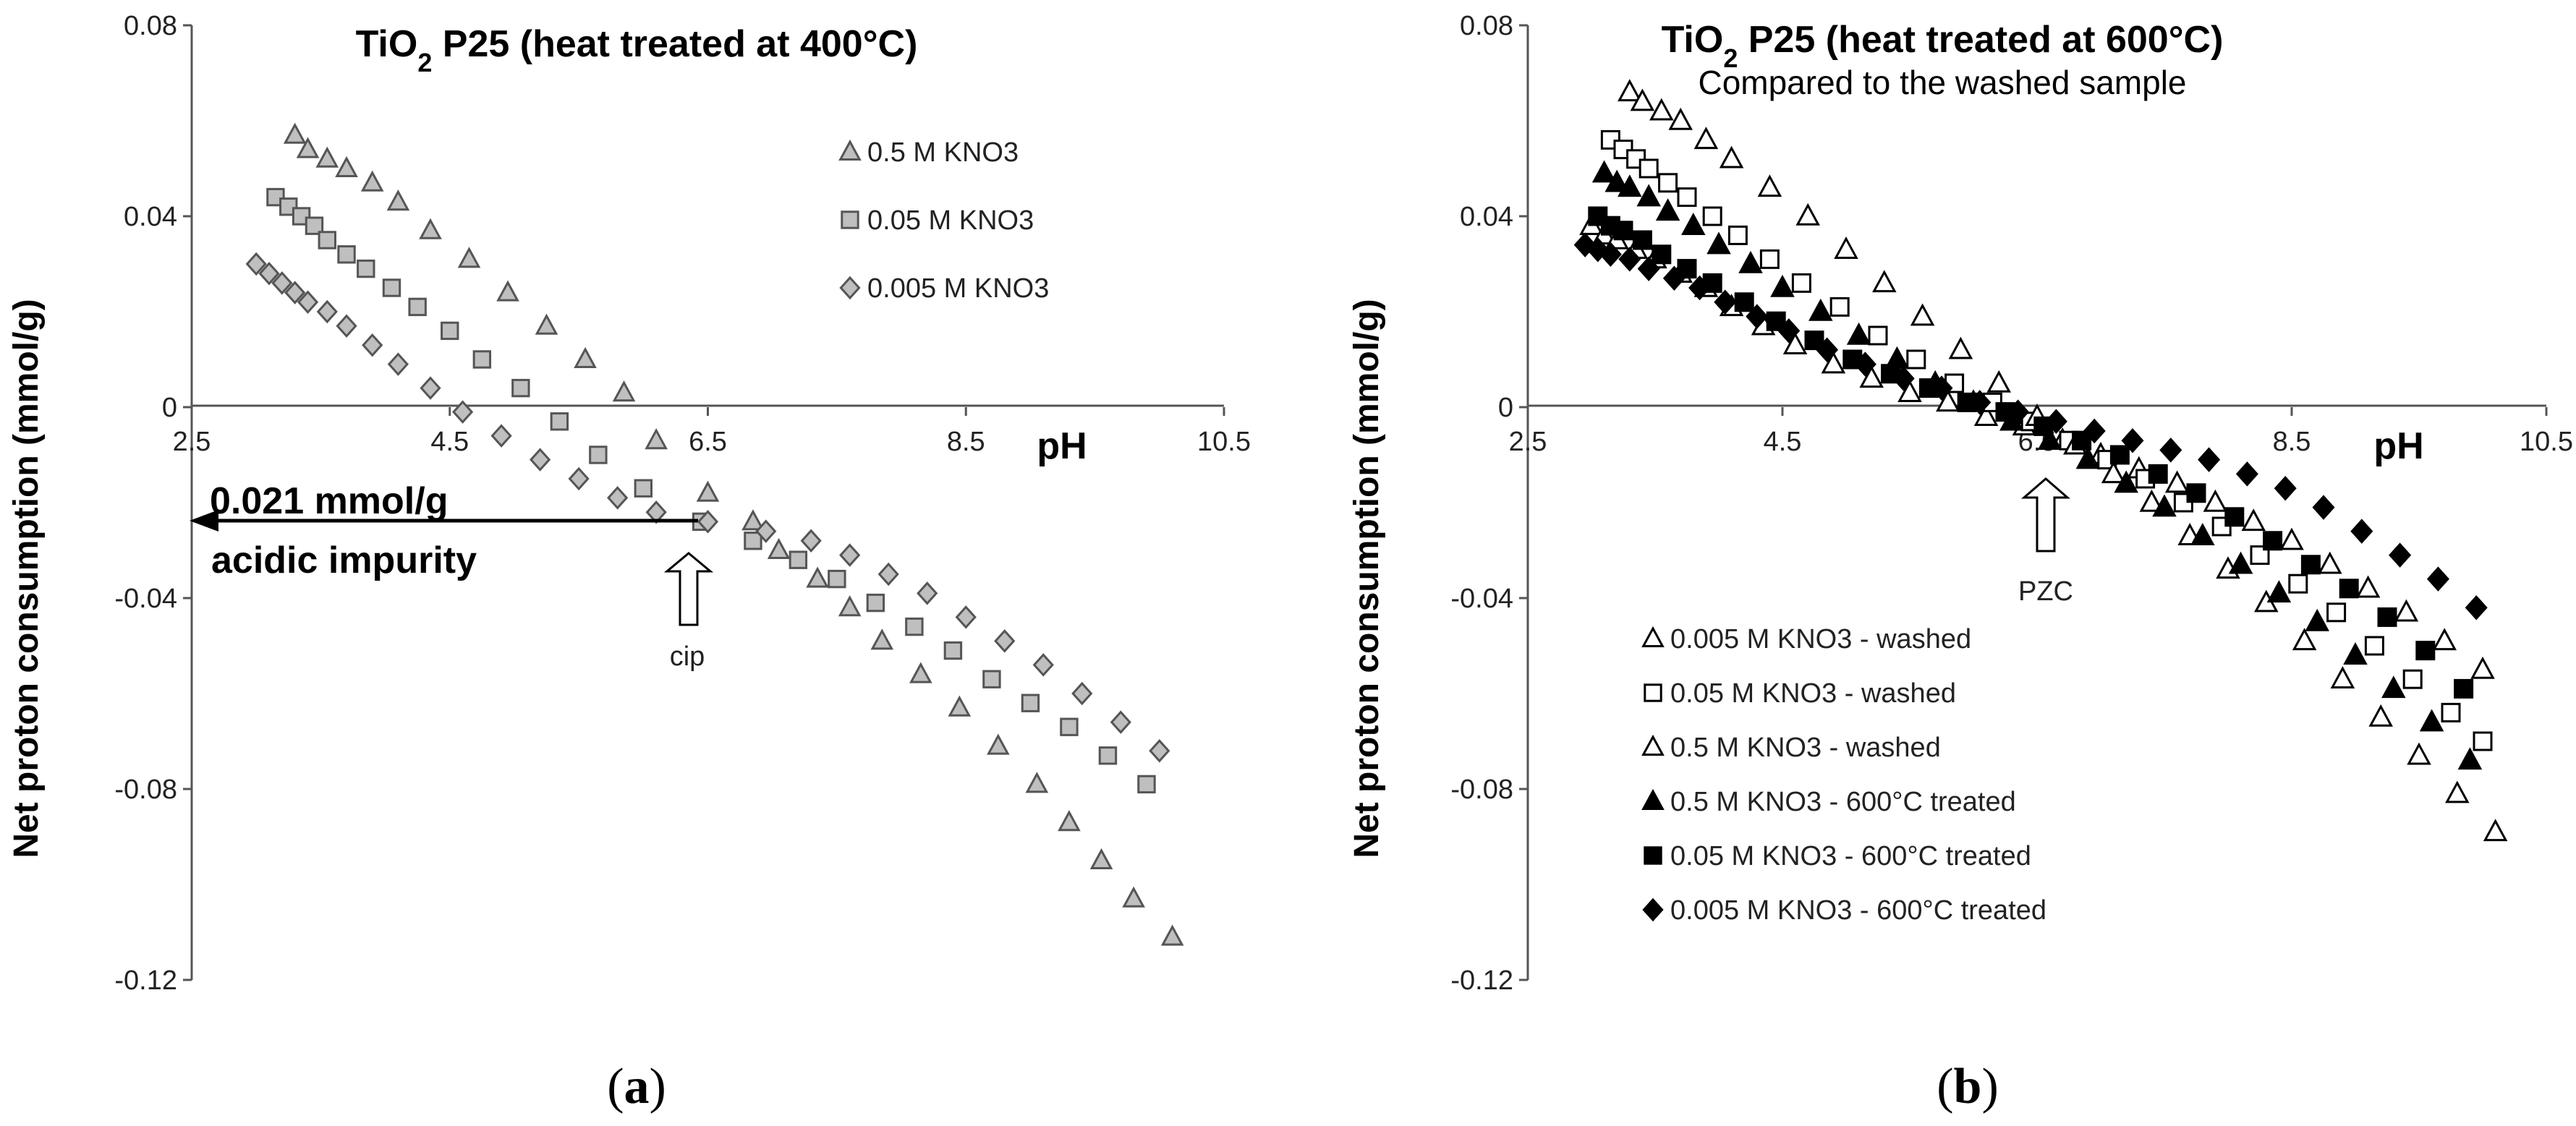 The image size is (2576, 1126). Describe the element at coordinates (329, 501) in the screenshot. I see `impurity-value-label: 0.021 mmol/g` at that location.